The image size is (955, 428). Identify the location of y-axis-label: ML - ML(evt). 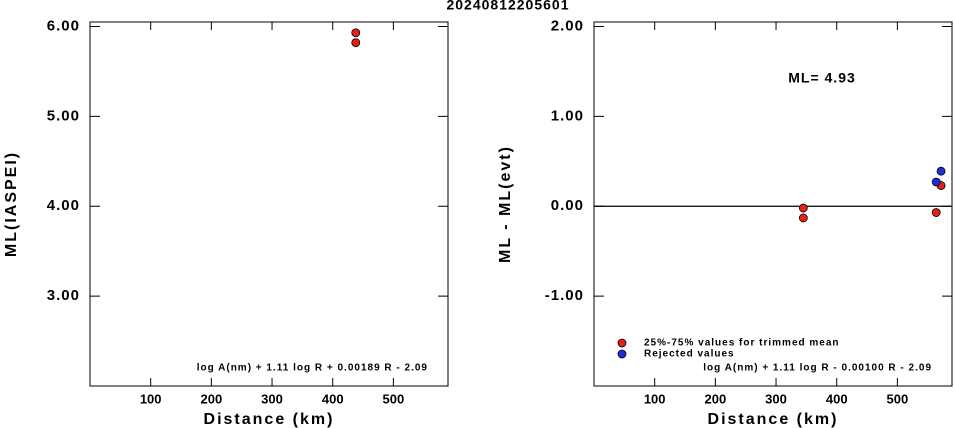
(505, 204).